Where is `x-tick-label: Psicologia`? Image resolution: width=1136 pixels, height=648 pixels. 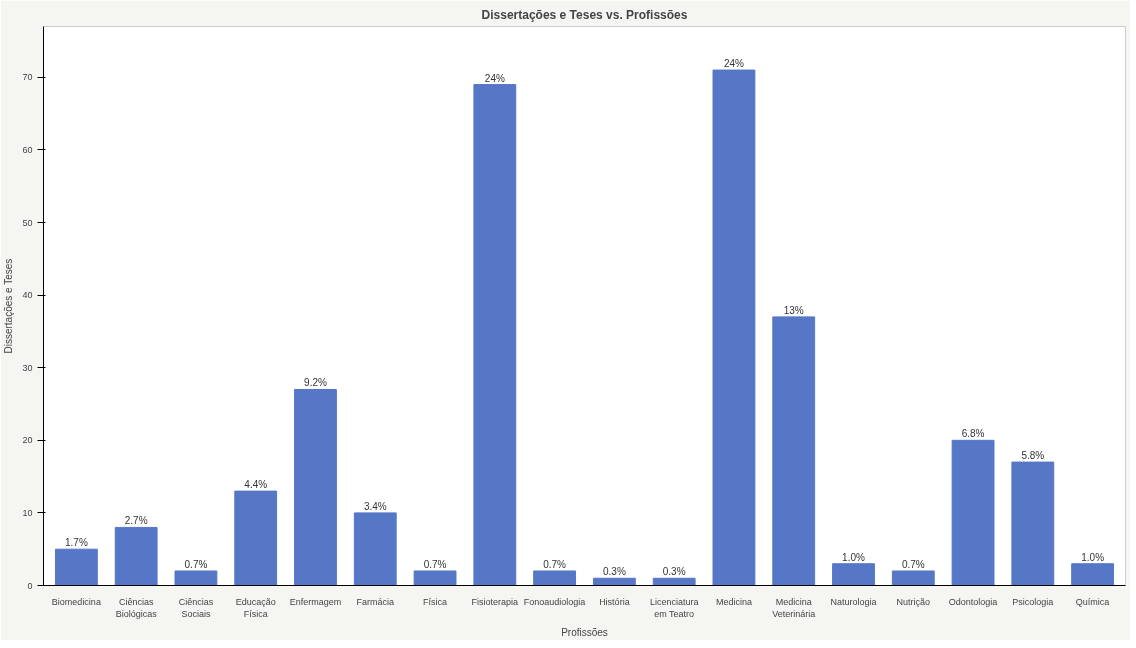 x-tick-label: Psicologia is located at coordinates (1033, 601).